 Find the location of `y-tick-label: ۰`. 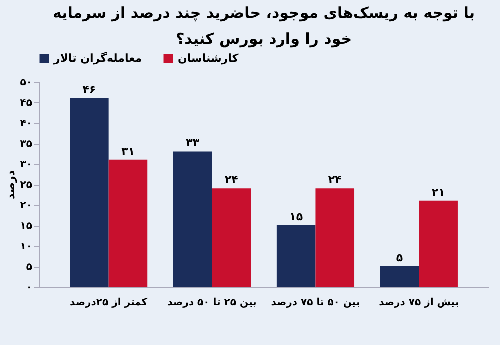

y-tick-label: ۰ is located at coordinates (29, 288).